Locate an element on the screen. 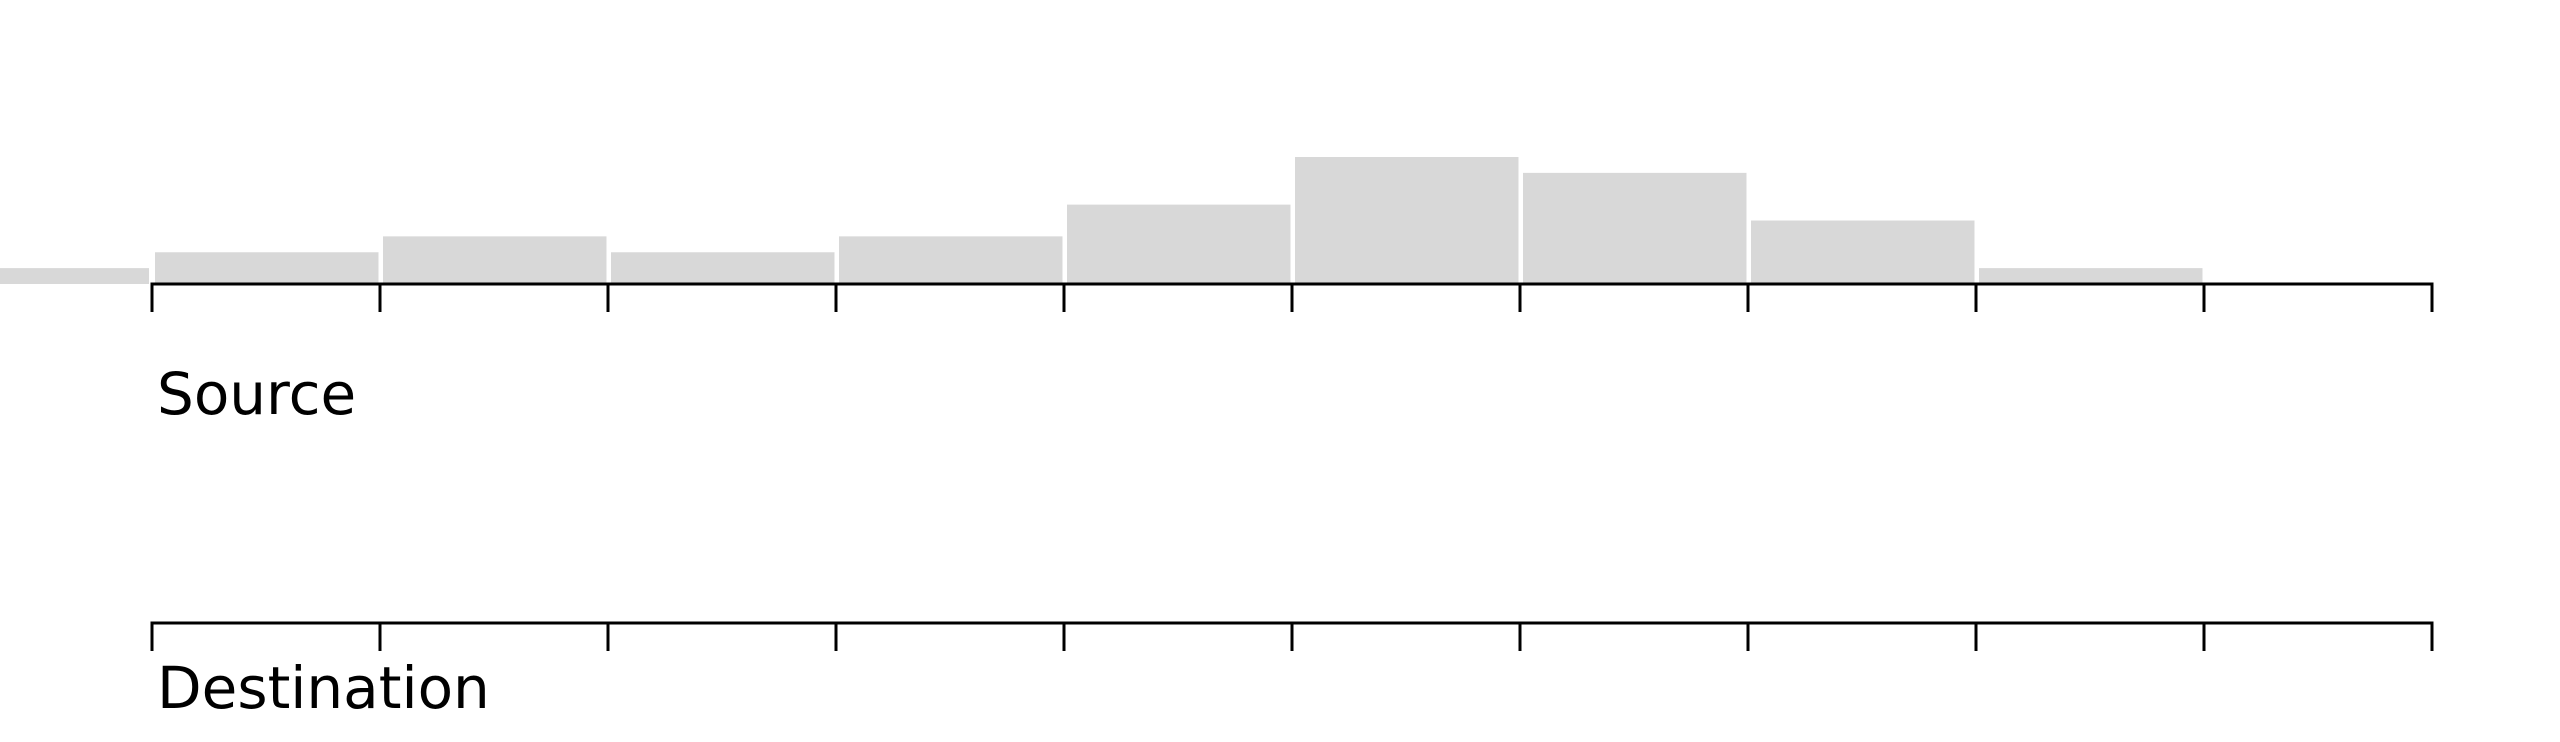  destination-axis-label: Destination is located at coordinates (323, 688).